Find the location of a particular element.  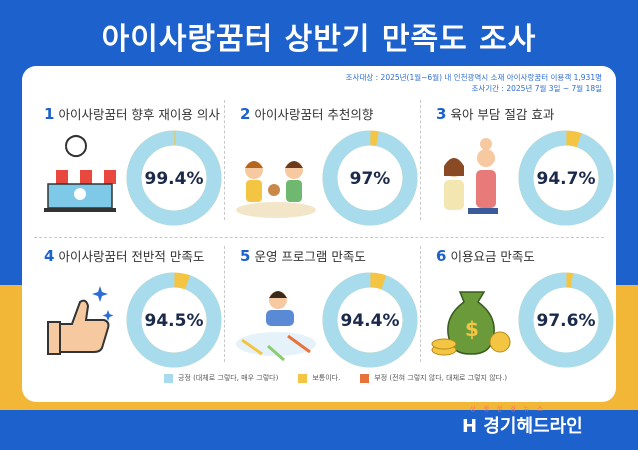

legend-item-neutral: 보통이다. is located at coordinates (319, 378).